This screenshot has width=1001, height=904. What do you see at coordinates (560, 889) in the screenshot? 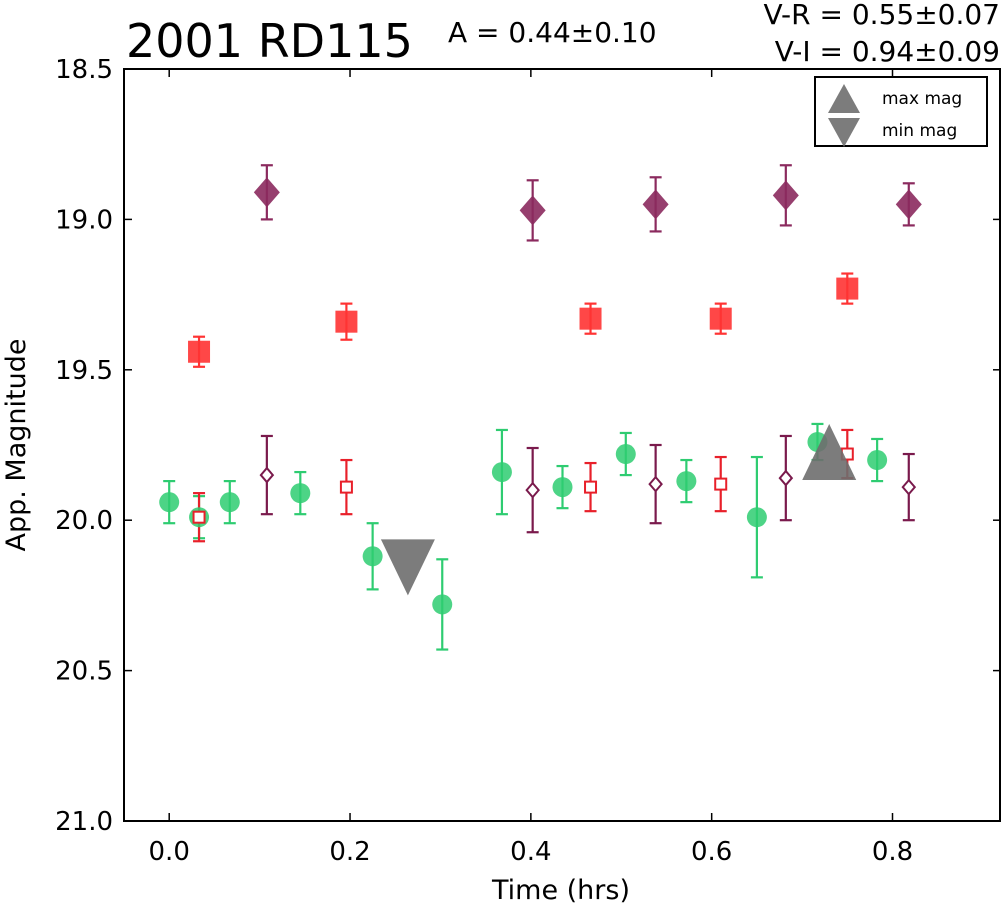
I see `x-axis-label: Time (hrs)` at bounding box center [560, 889].